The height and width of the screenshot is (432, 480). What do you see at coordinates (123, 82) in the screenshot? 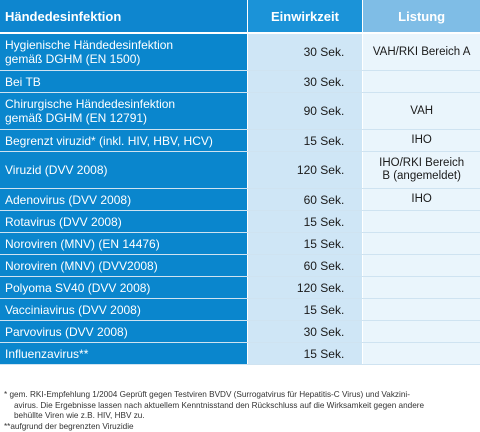
I see `row-name: Bei TB` at bounding box center [123, 82].